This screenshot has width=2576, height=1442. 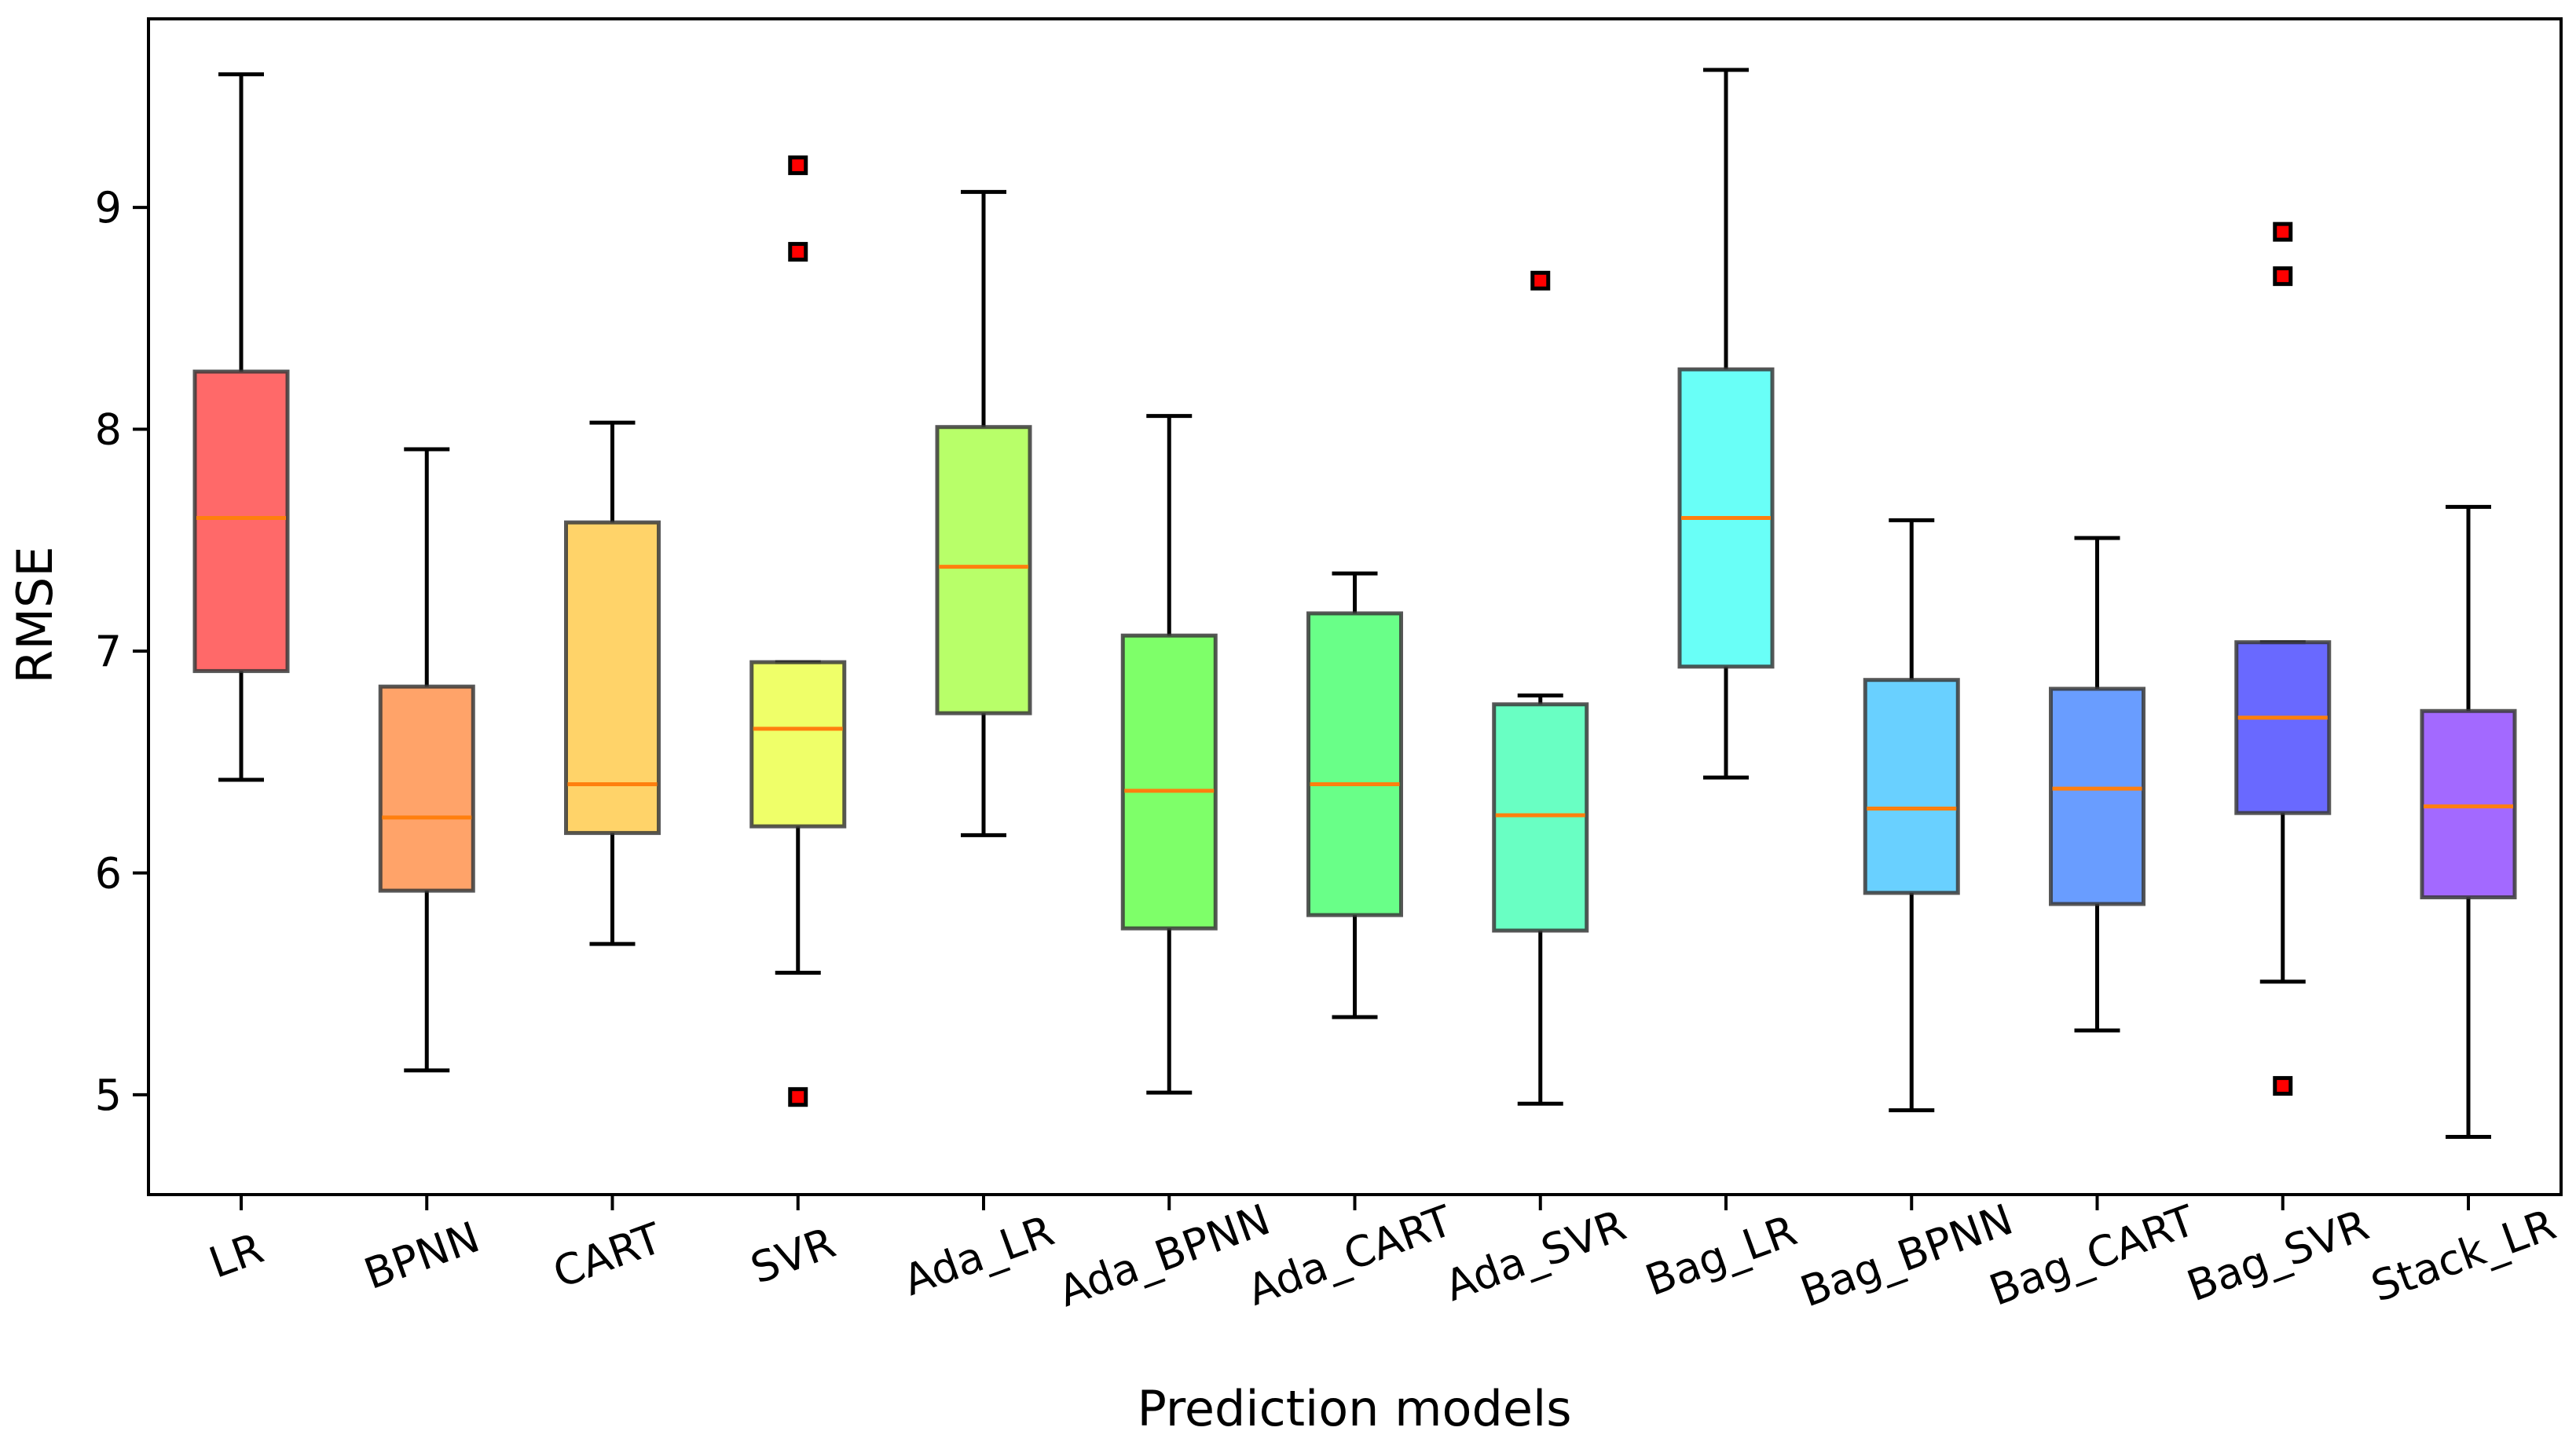 I want to click on x-tick-label: Ada_CART, so click(x=1350, y=1255).